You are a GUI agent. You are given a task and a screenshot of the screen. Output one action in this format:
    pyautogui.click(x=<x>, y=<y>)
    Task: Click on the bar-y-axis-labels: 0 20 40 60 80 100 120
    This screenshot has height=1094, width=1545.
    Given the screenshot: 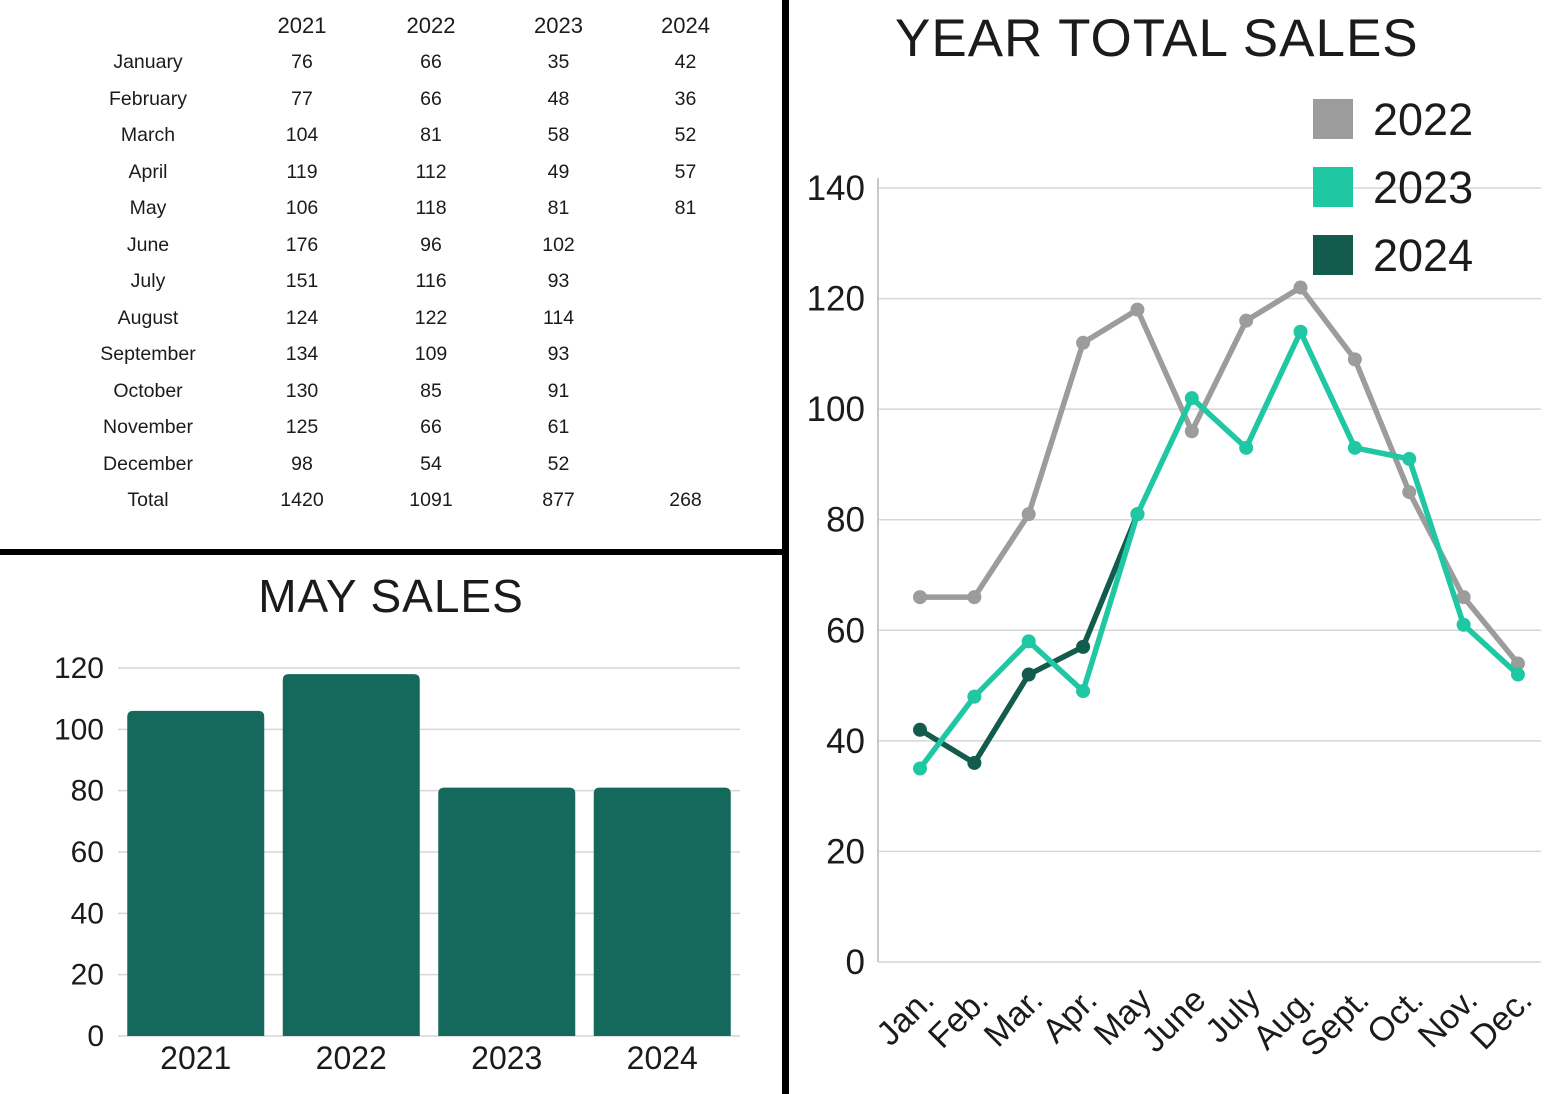 What is the action you would take?
    pyautogui.click(x=79, y=852)
    